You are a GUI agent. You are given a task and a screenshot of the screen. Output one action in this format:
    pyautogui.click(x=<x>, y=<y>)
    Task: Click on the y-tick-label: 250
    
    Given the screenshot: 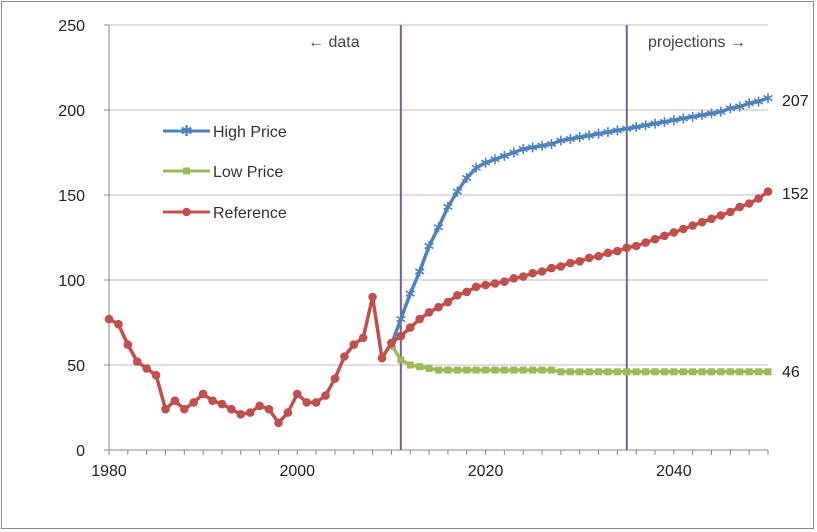 What is the action you would take?
    pyautogui.click(x=71, y=26)
    